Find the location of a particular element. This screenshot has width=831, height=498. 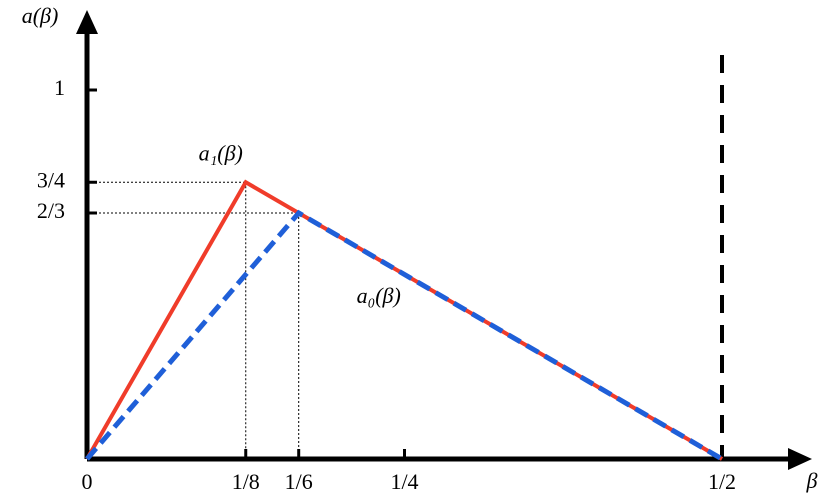

x-axis-label: β is located at coordinates (812, 480).